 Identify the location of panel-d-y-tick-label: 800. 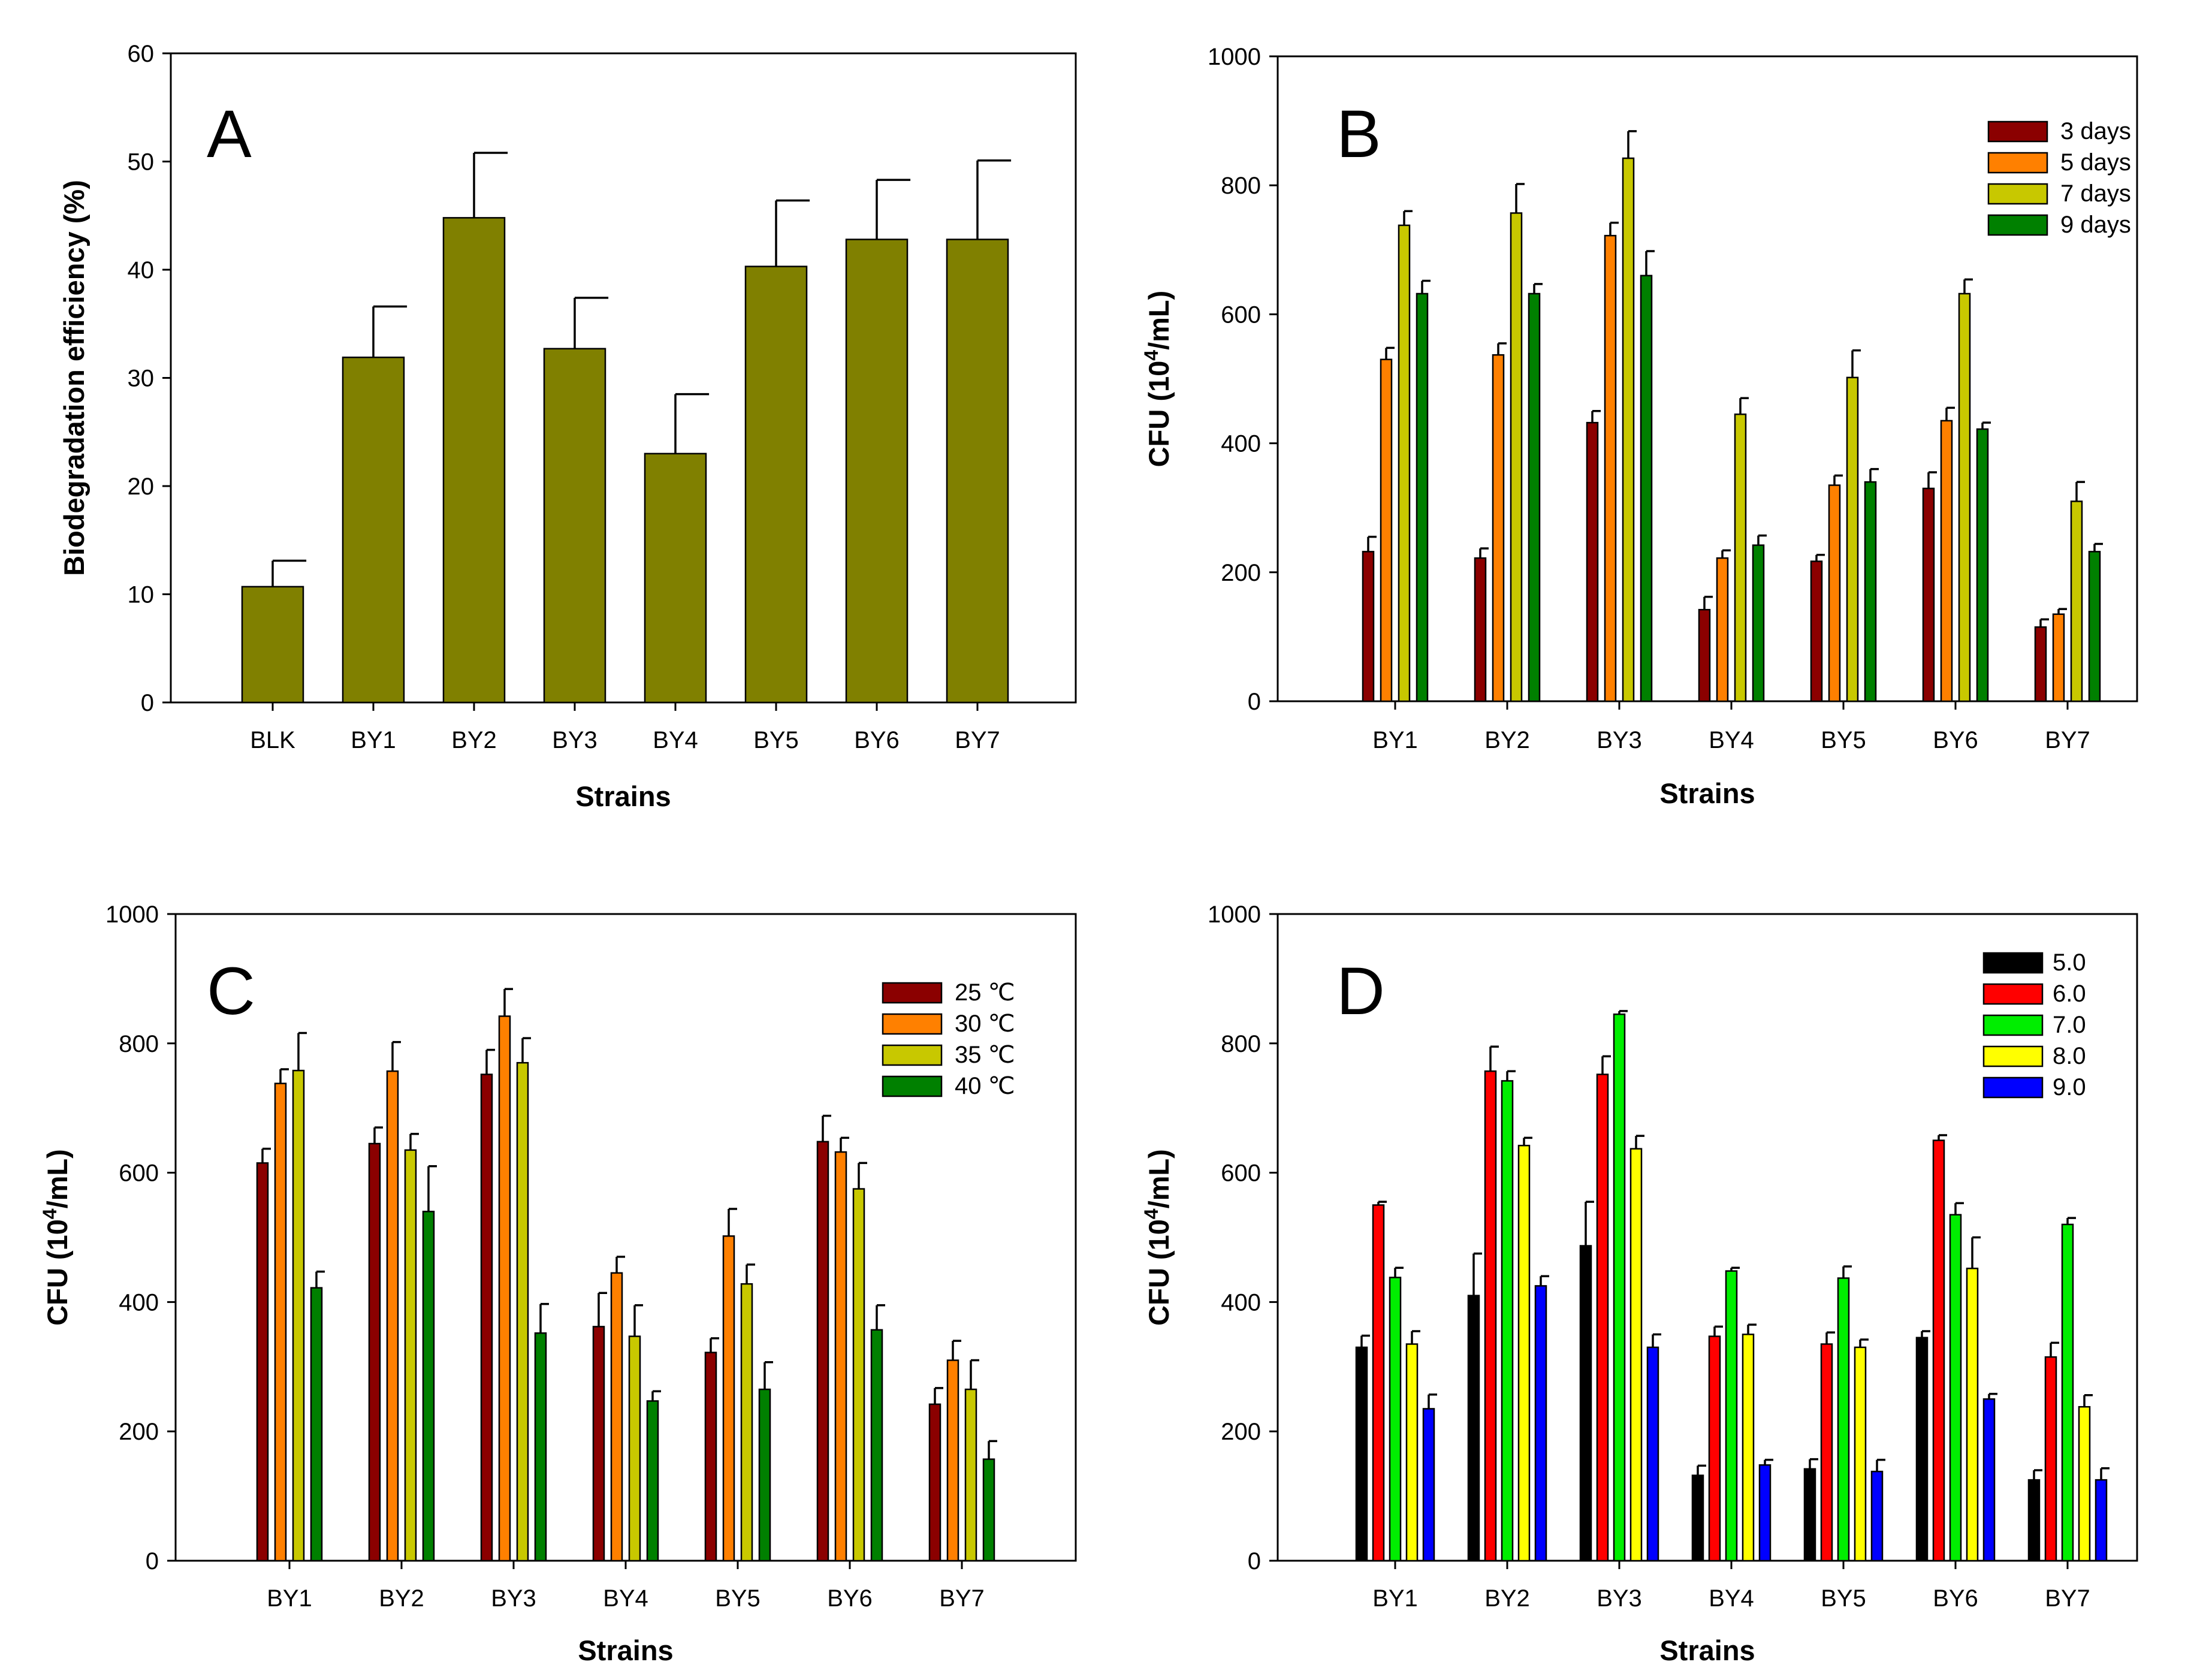
(1241, 1044).